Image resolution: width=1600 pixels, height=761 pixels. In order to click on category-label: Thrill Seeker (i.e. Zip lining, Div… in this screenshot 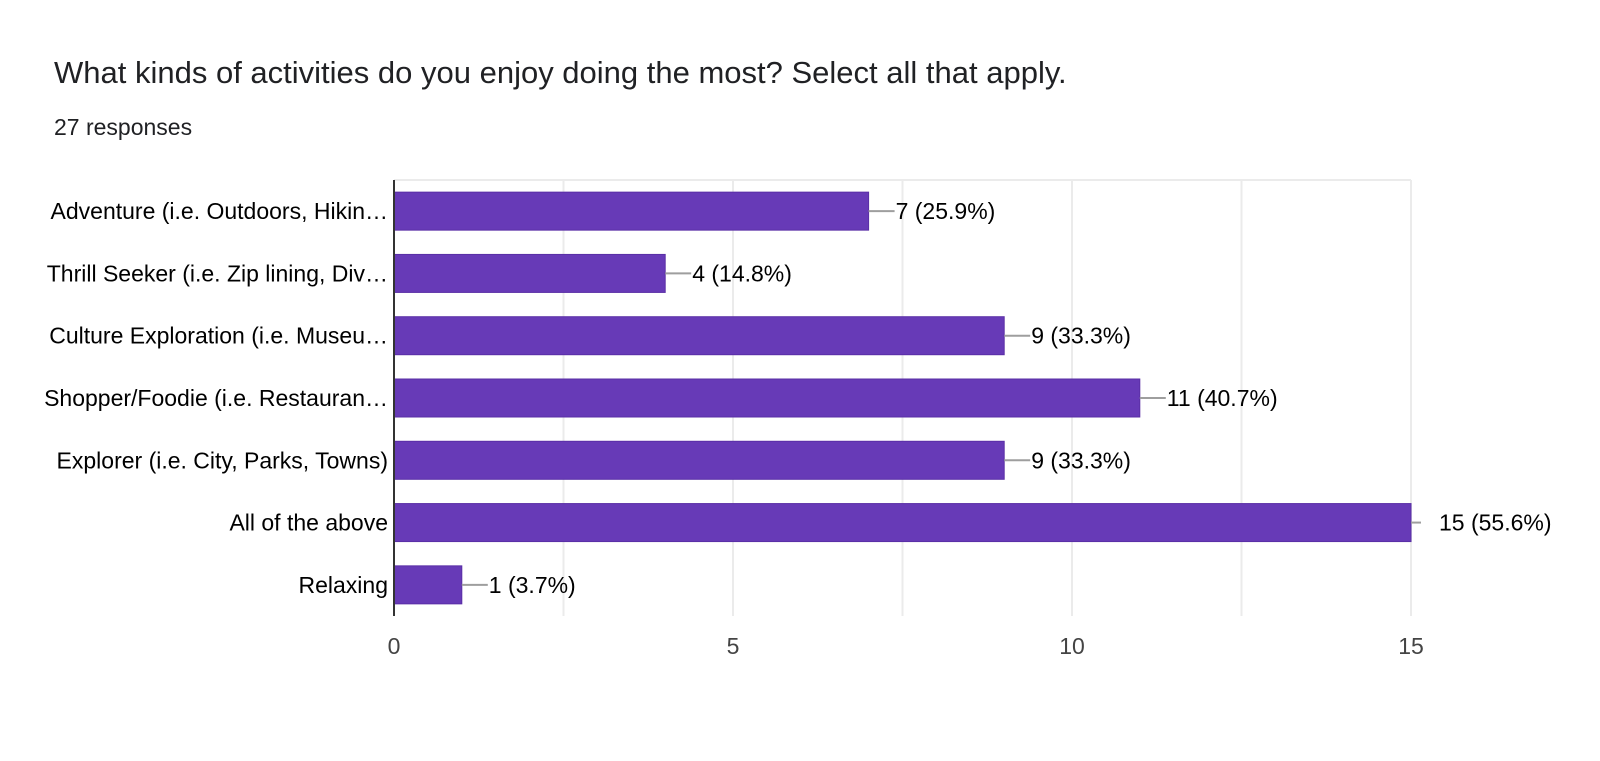, I will do `click(217, 273)`.